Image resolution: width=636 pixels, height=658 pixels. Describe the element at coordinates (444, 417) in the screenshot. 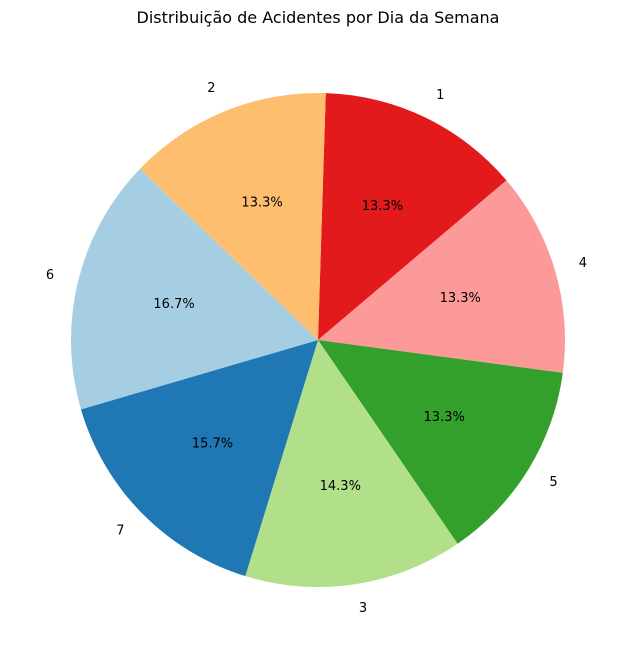

I see `pie-pct-label-5: 13.3%` at that location.